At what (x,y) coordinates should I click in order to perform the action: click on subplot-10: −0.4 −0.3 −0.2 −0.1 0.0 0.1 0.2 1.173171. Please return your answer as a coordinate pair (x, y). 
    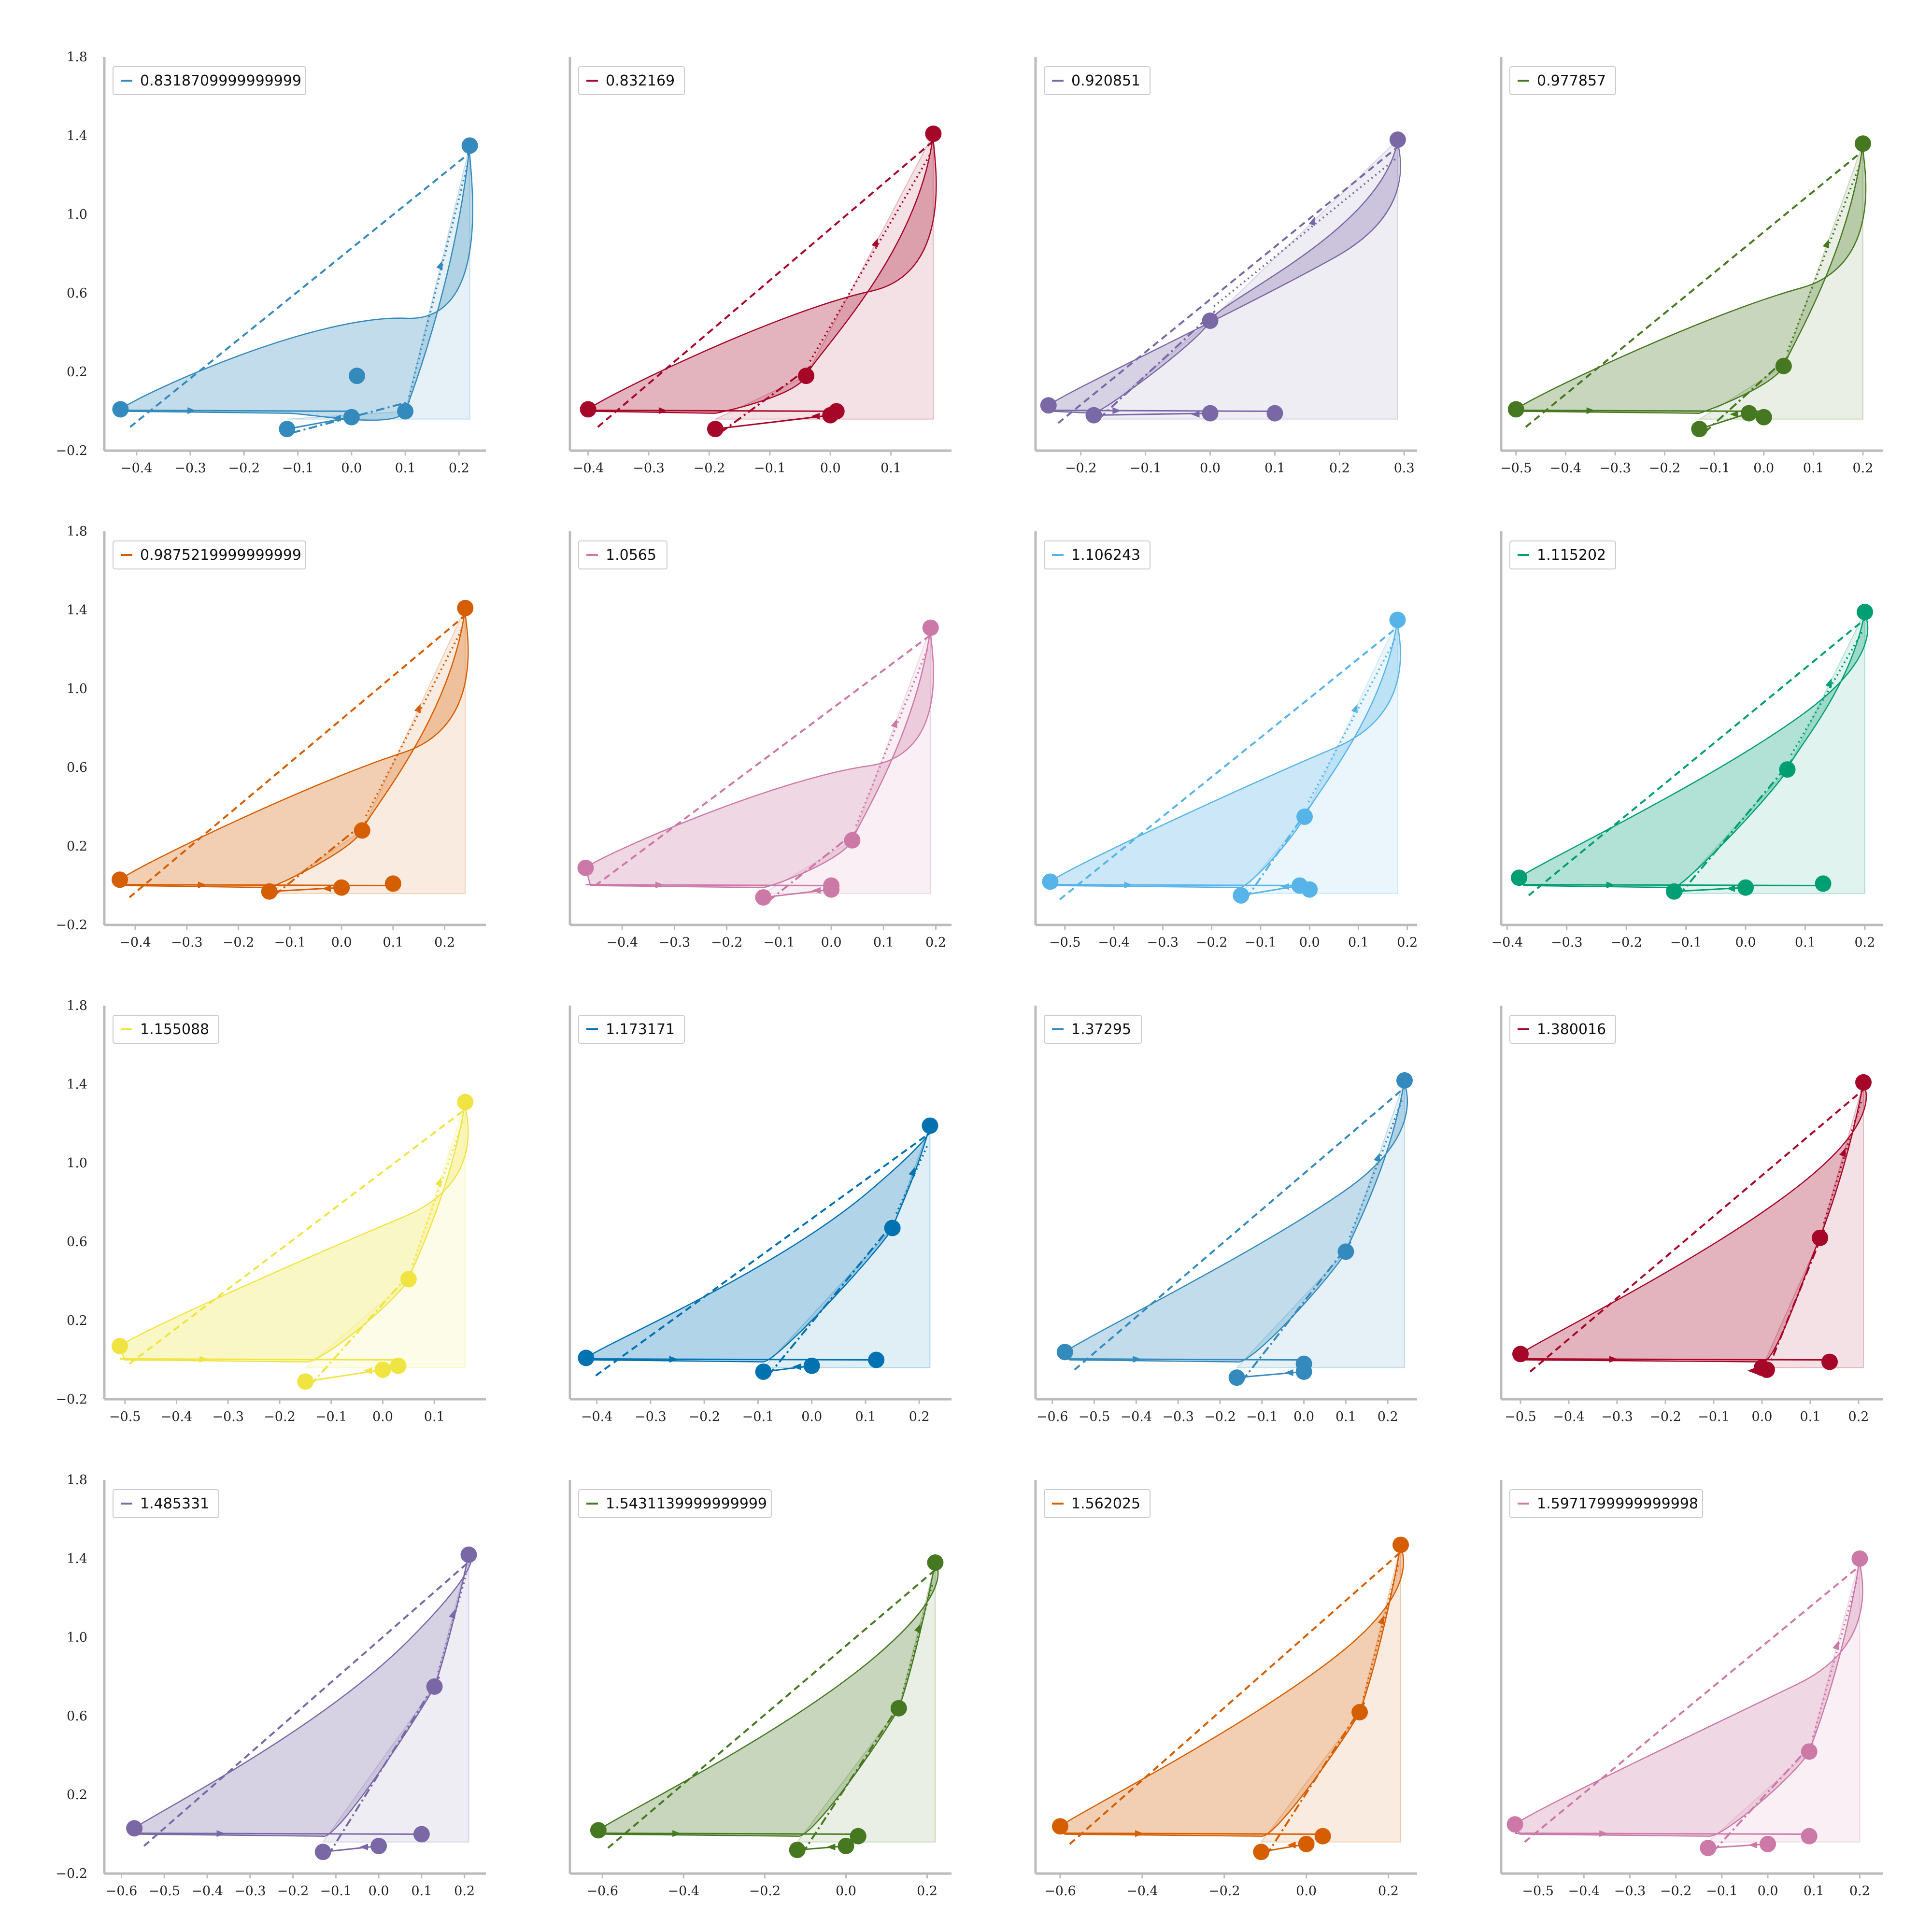
    Looking at the image, I should click on (760, 1215).